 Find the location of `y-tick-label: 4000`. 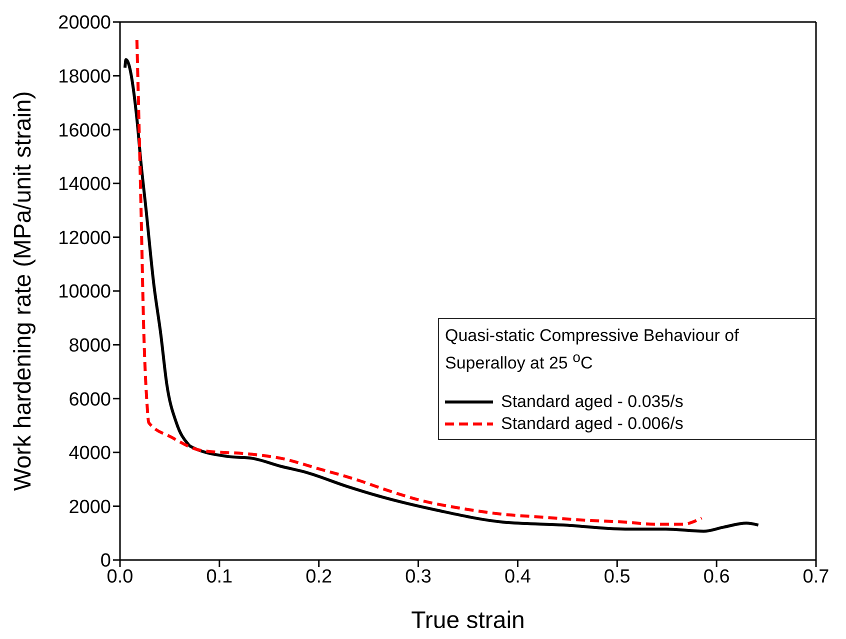

y-tick-label: 4000 is located at coordinates (89, 453).